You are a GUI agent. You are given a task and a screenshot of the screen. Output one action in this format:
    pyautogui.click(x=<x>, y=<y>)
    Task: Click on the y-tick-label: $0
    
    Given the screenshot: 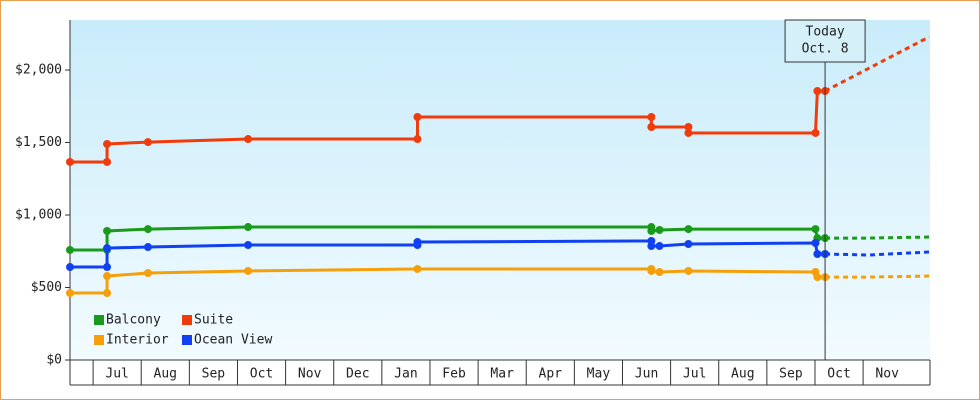 What is the action you would take?
    pyautogui.click(x=54, y=360)
    